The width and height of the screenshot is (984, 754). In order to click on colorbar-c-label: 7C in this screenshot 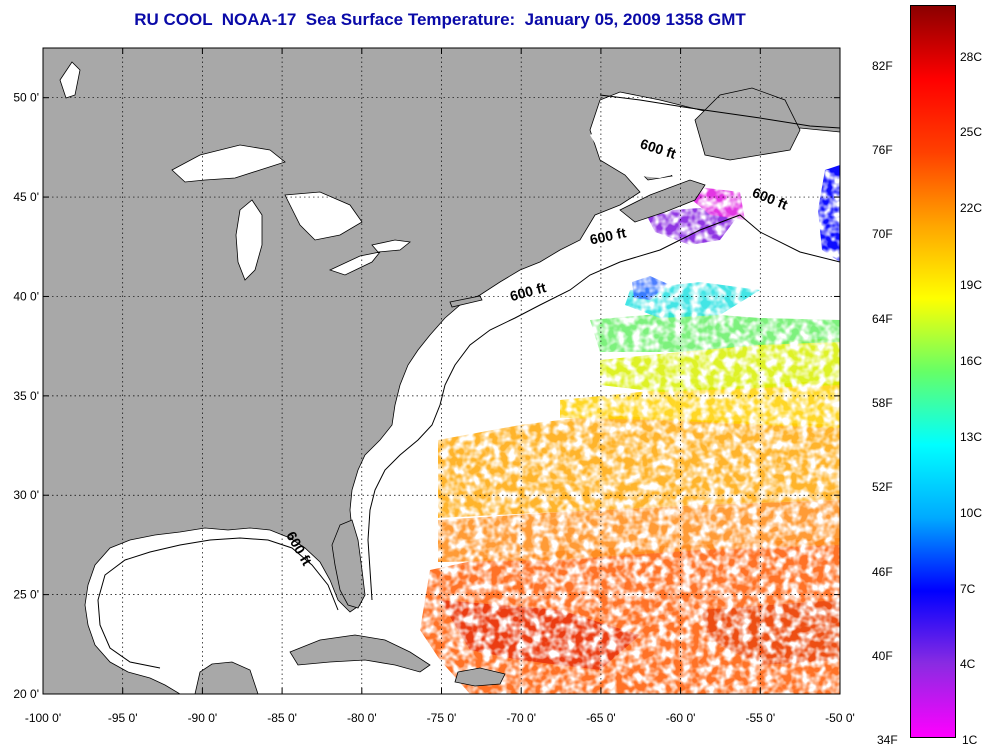, I will do `click(968, 589)`.